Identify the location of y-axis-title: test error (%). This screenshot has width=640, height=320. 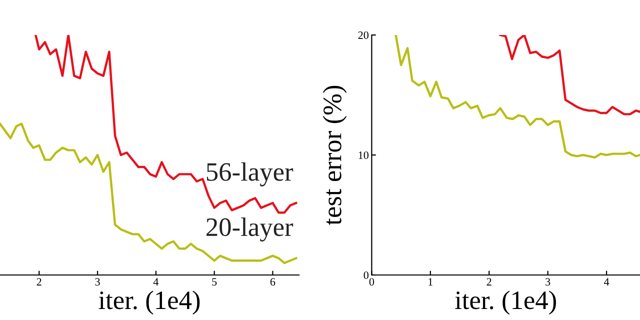
(334, 156).